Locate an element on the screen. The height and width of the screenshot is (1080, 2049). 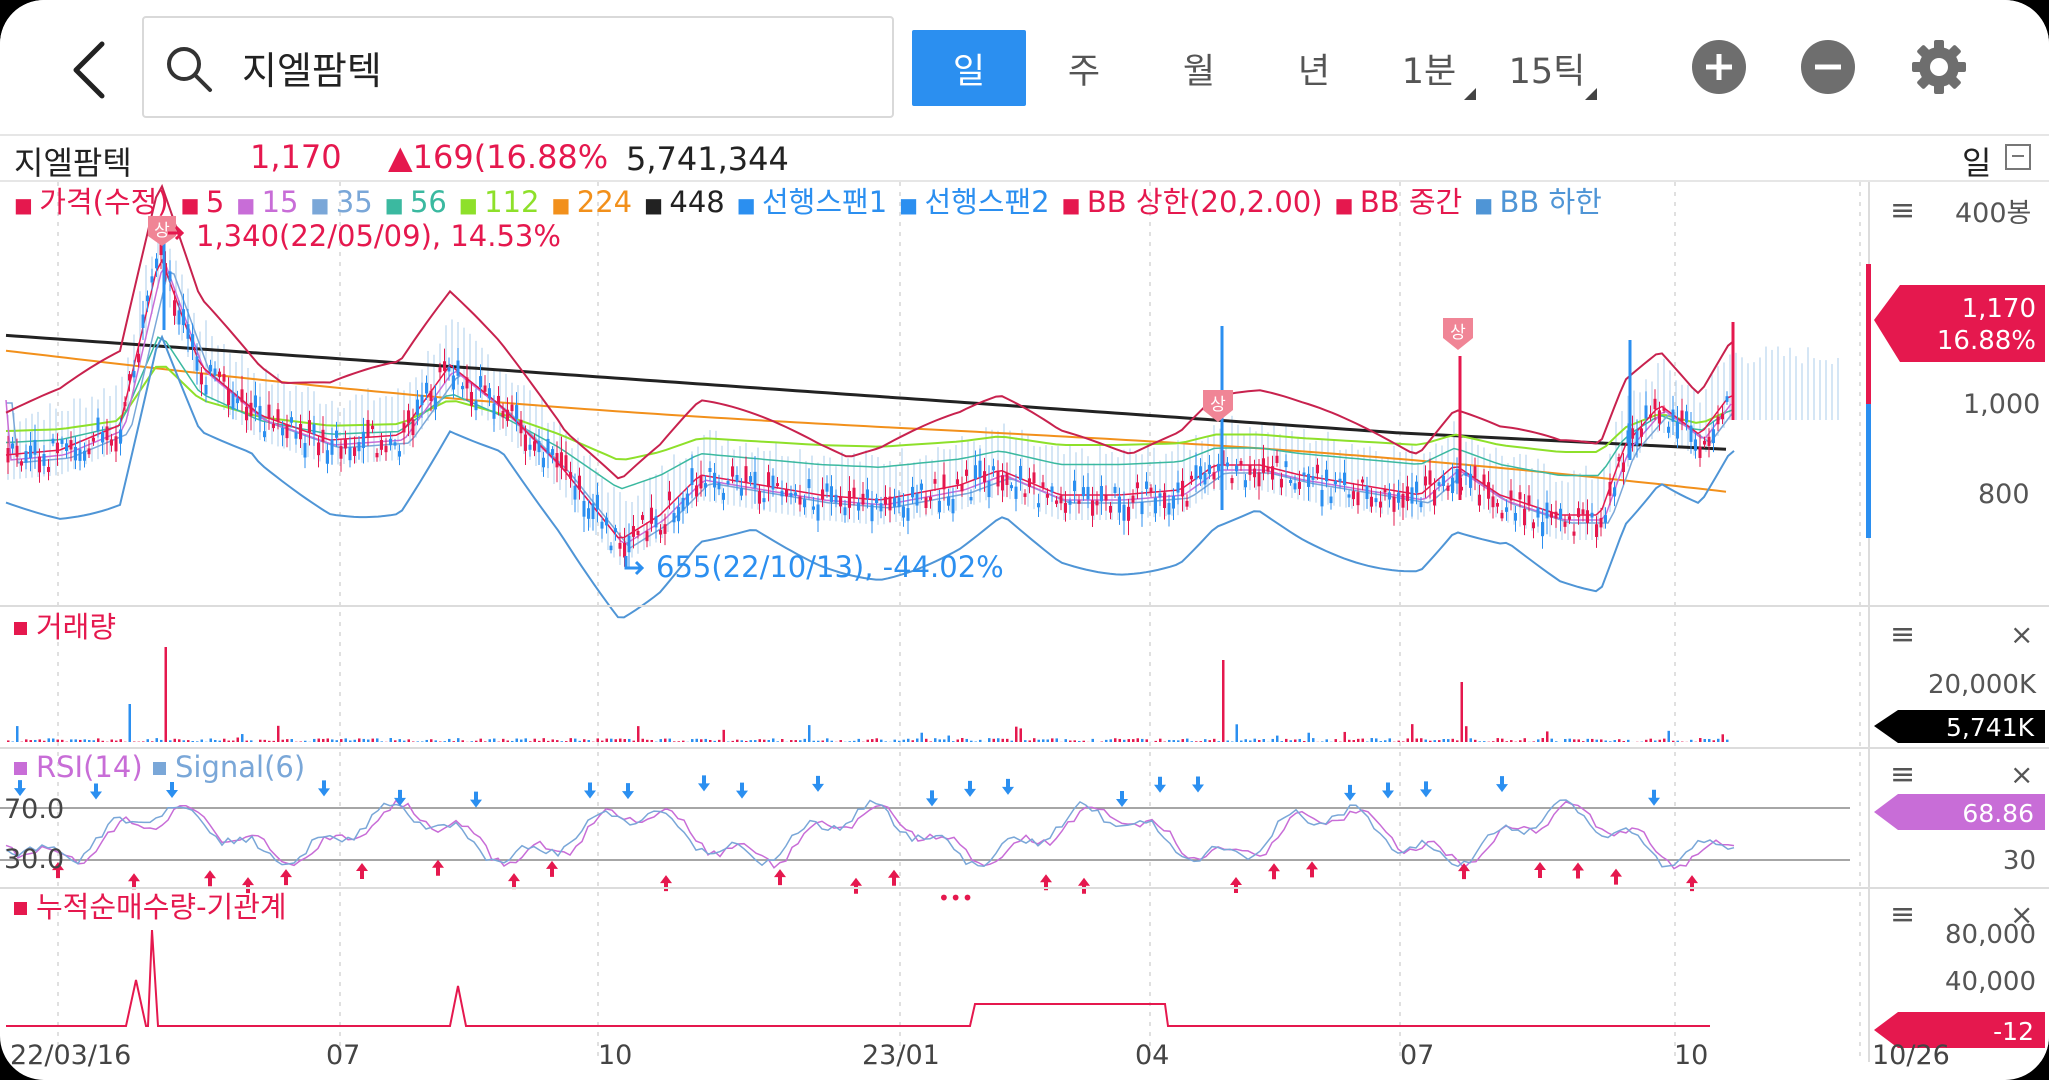
stock-name: 지엘팜텍 is located at coordinates (73, 163).